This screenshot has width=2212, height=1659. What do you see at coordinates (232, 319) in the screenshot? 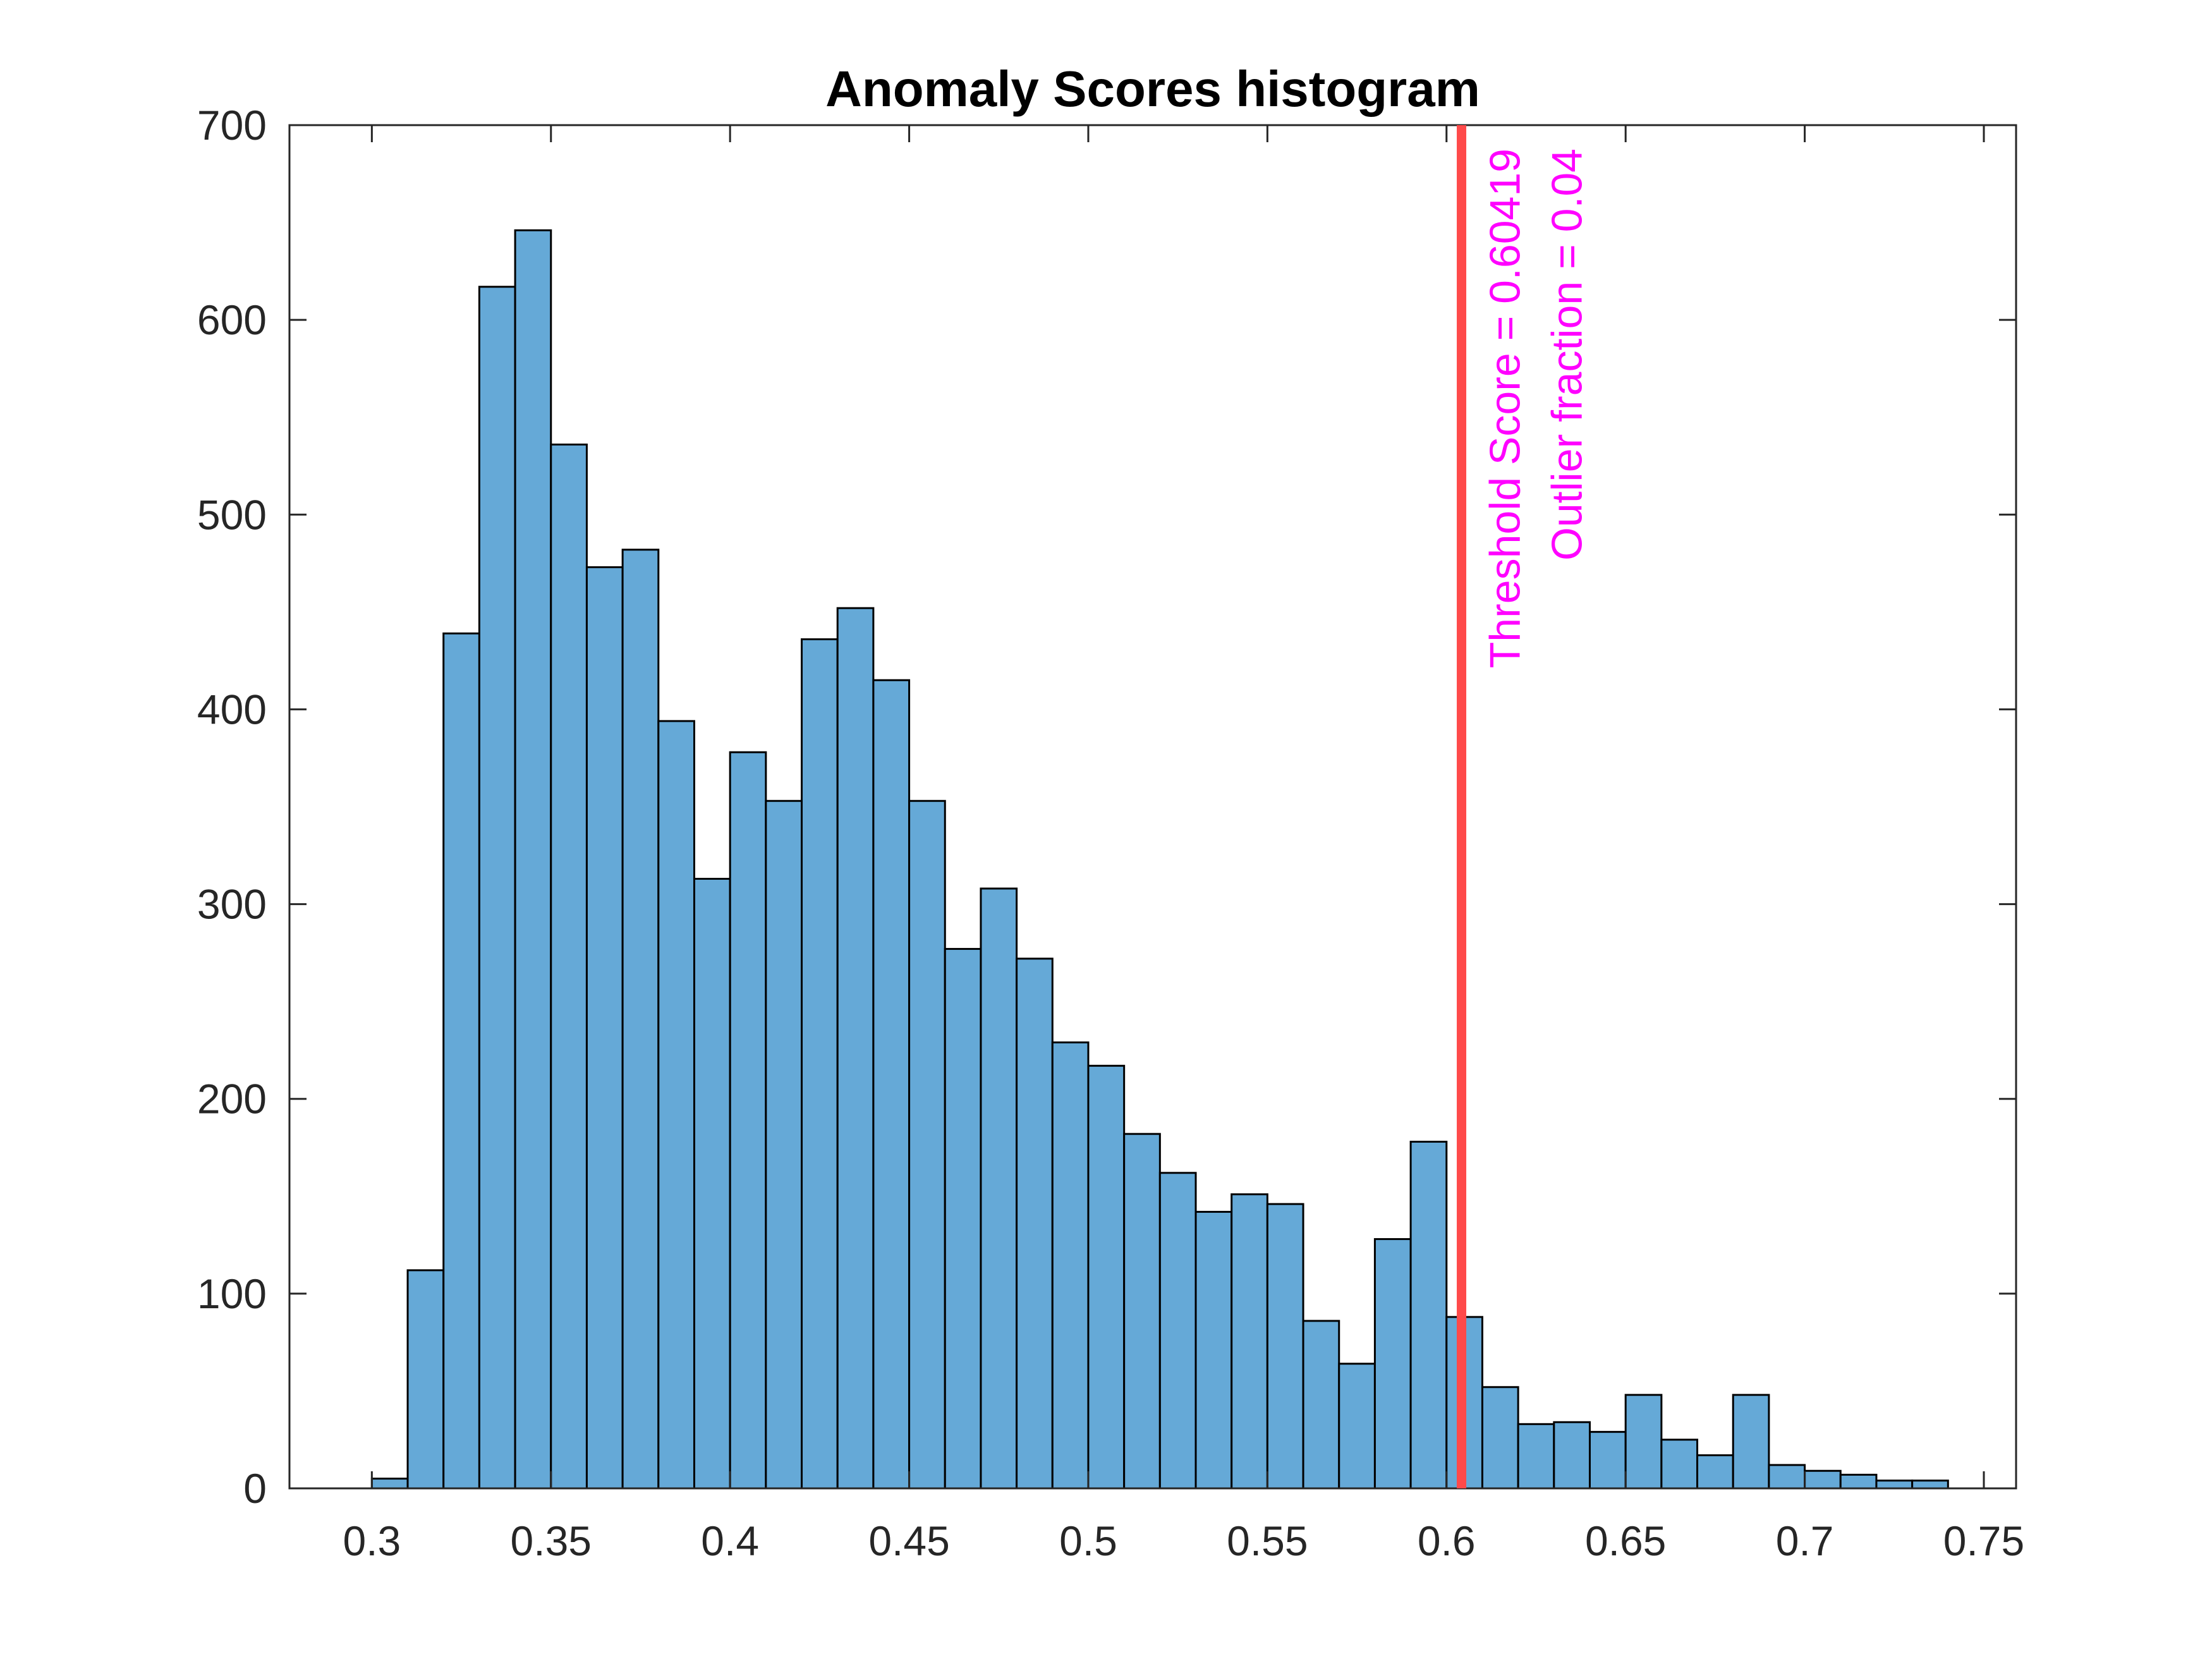
I see `y-tick-label: 600` at bounding box center [232, 319].